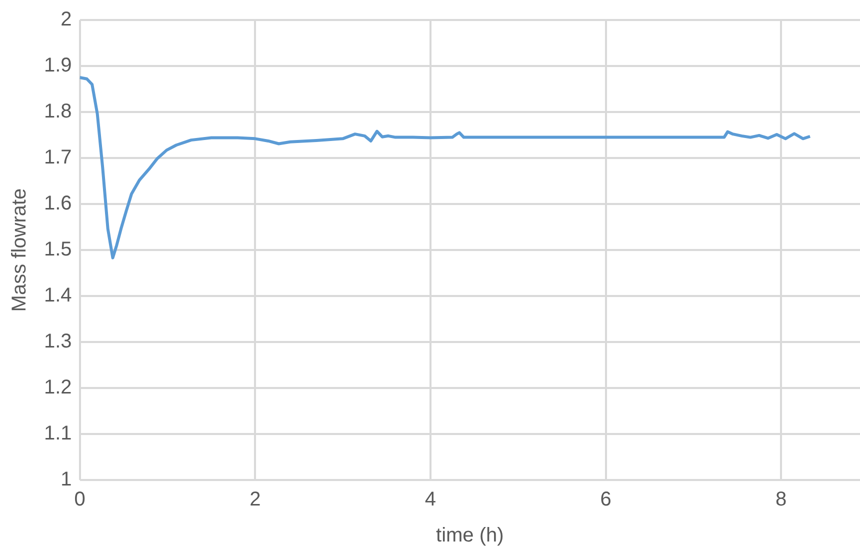 Image resolution: width=860 pixels, height=556 pixels. I want to click on y-tick-label: 1.9, so click(58, 65).